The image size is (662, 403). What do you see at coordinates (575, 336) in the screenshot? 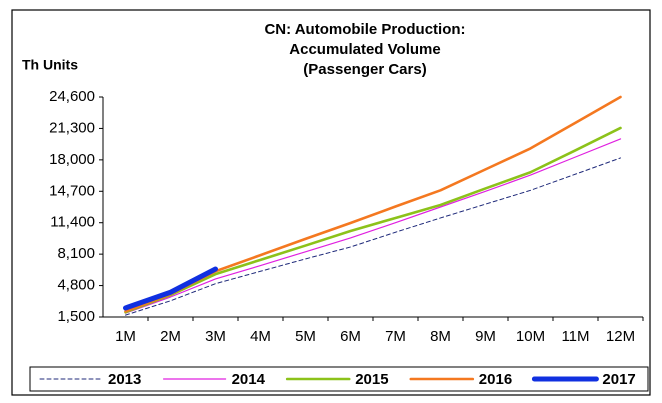
I see `x-tick-label: 11M` at bounding box center [575, 336].